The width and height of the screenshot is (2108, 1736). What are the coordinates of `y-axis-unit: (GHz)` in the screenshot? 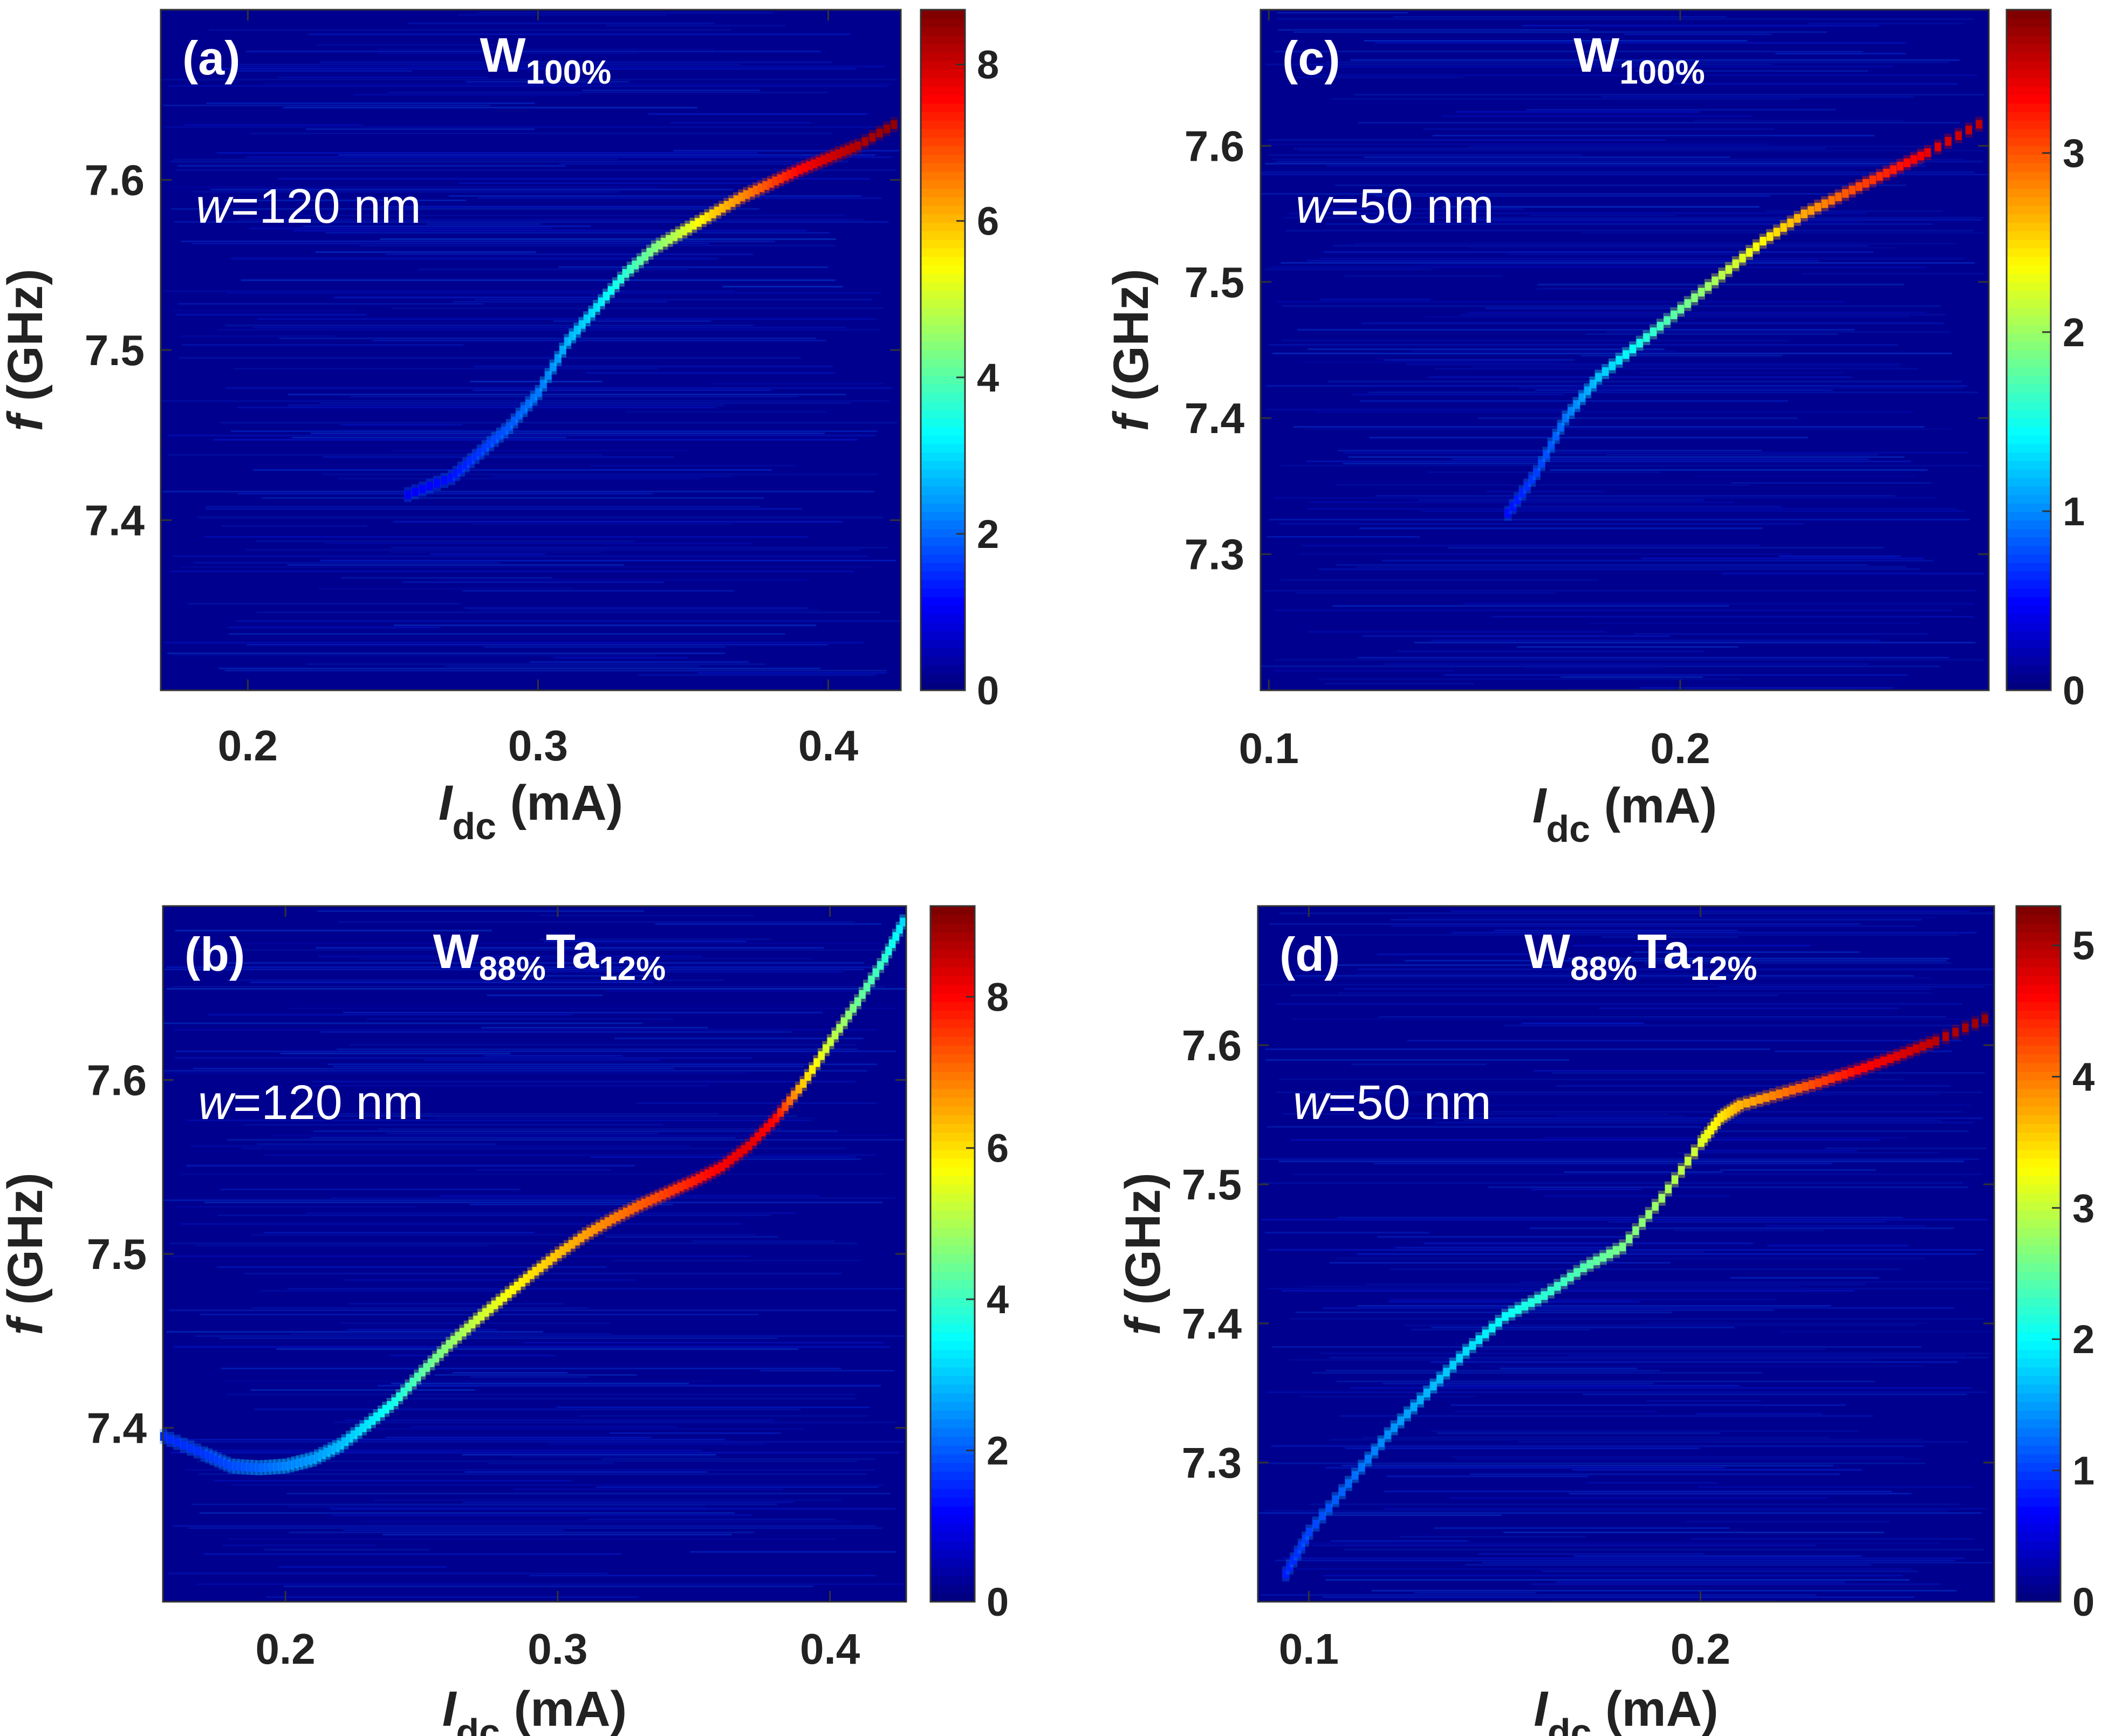 It's located at (1143, 1245).